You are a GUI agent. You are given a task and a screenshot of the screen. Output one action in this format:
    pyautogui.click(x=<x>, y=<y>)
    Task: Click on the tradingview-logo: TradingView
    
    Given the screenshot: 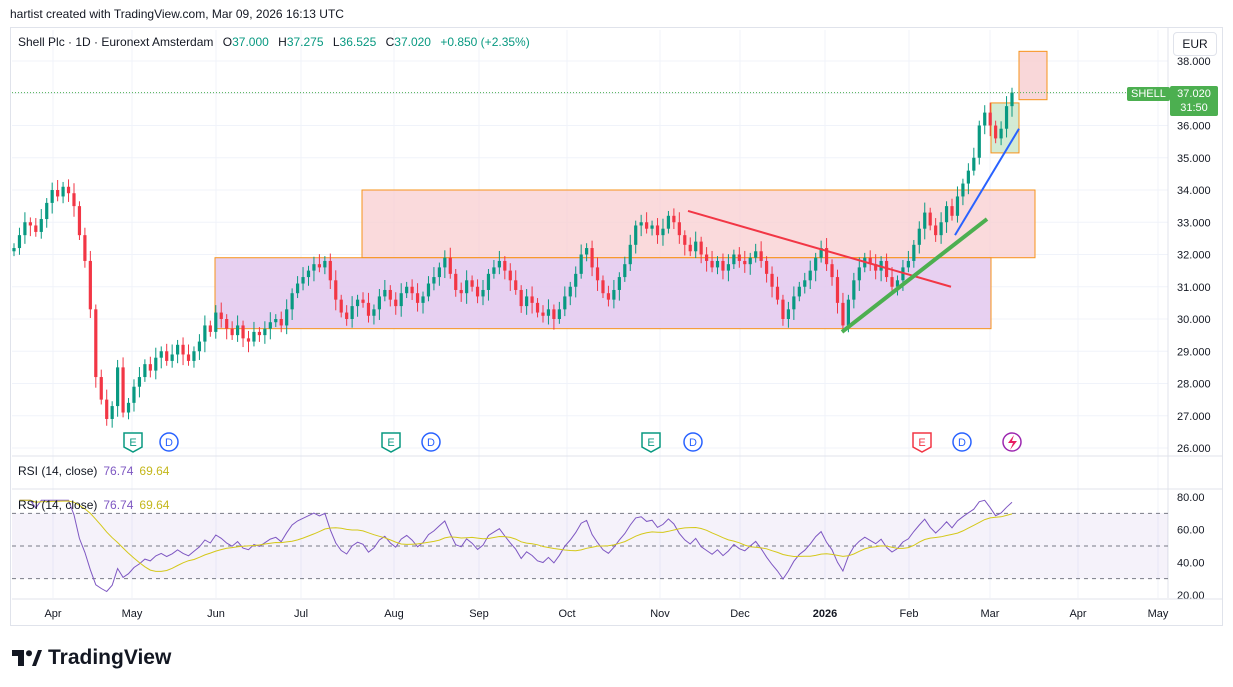 What is the action you would take?
    pyautogui.click(x=91, y=658)
    